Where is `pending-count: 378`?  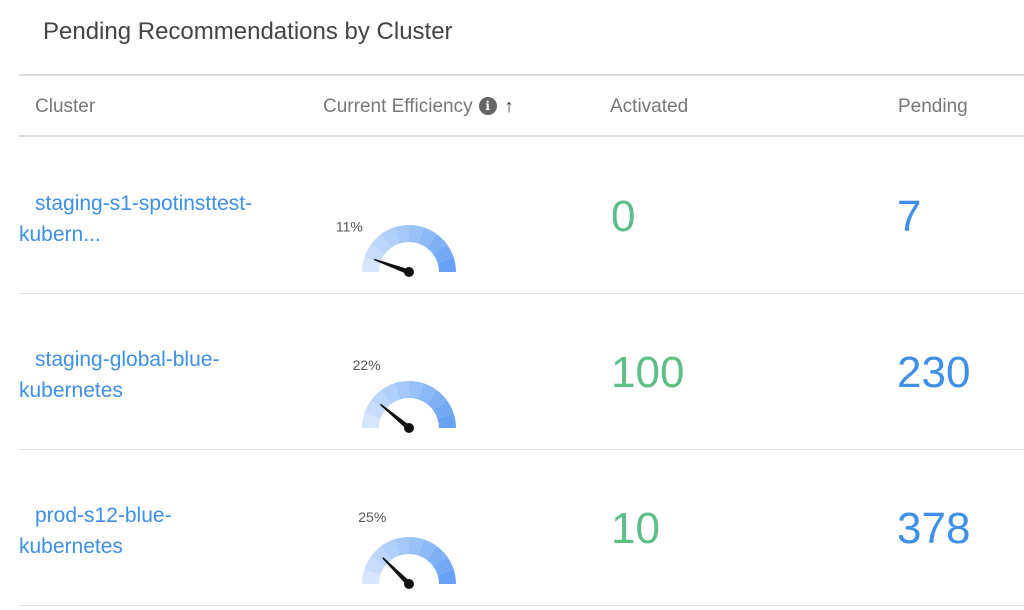
pending-count: 378 is located at coordinates (934, 528).